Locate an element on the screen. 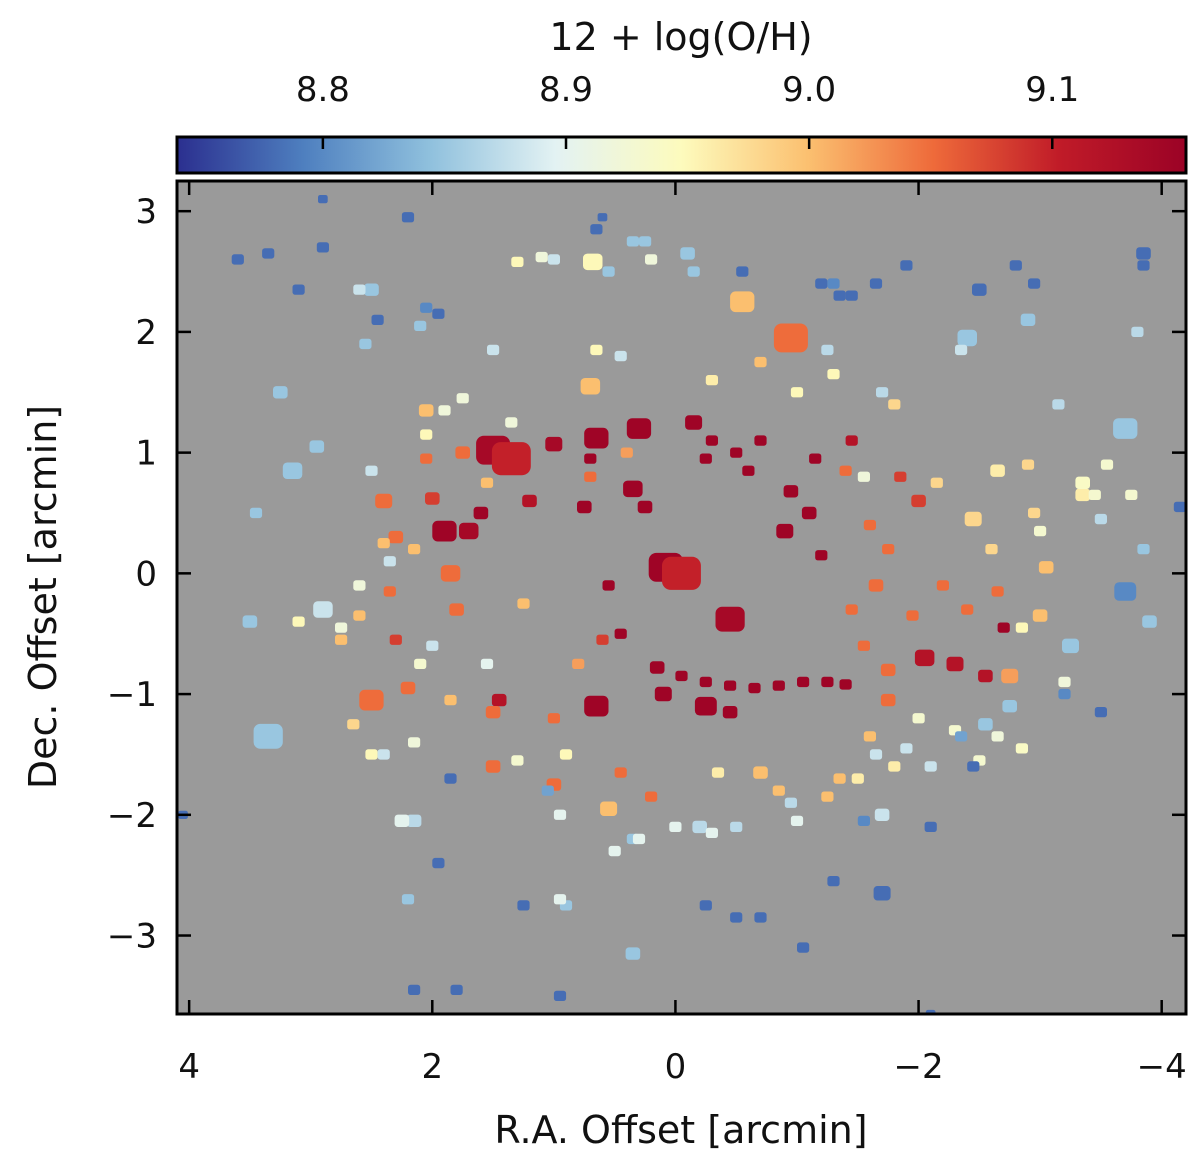  y-tick-labels: 3 2 1 0 −1 −2 −3 is located at coordinates (132, 574).